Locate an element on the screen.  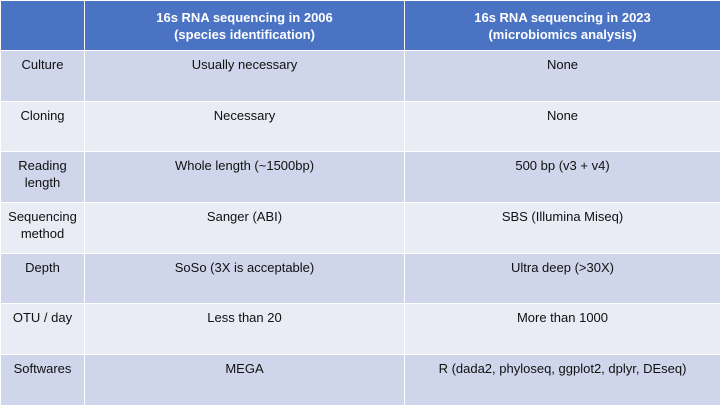
value-2006-cell: Sanger (ABI) is located at coordinates (245, 228).